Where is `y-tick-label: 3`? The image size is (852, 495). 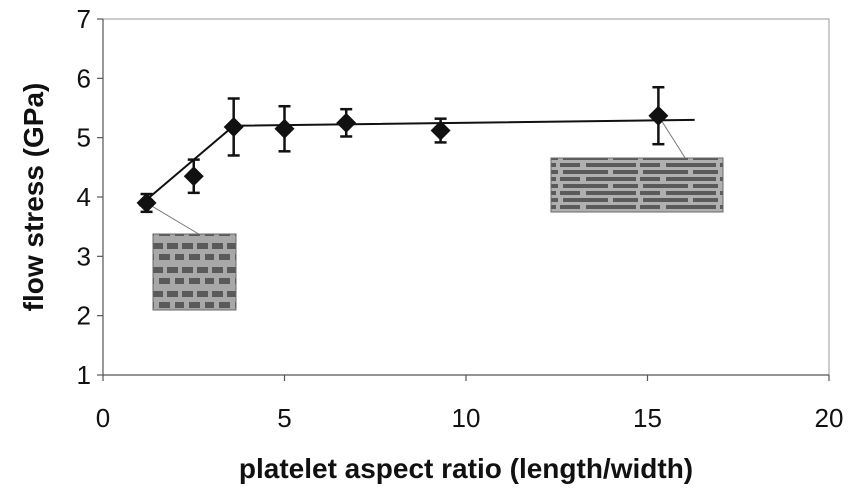 y-tick-label: 3 is located at coordinates (84, 256).